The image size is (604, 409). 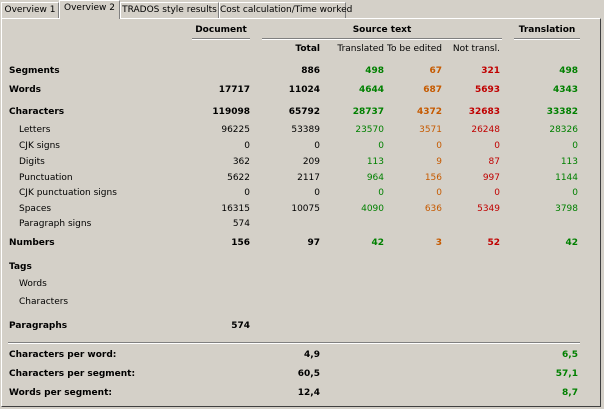 What do you see at coordinates (368, 112) in the screenshot?
I see `cell-translated: 28737` at bounding box center [368, 112].